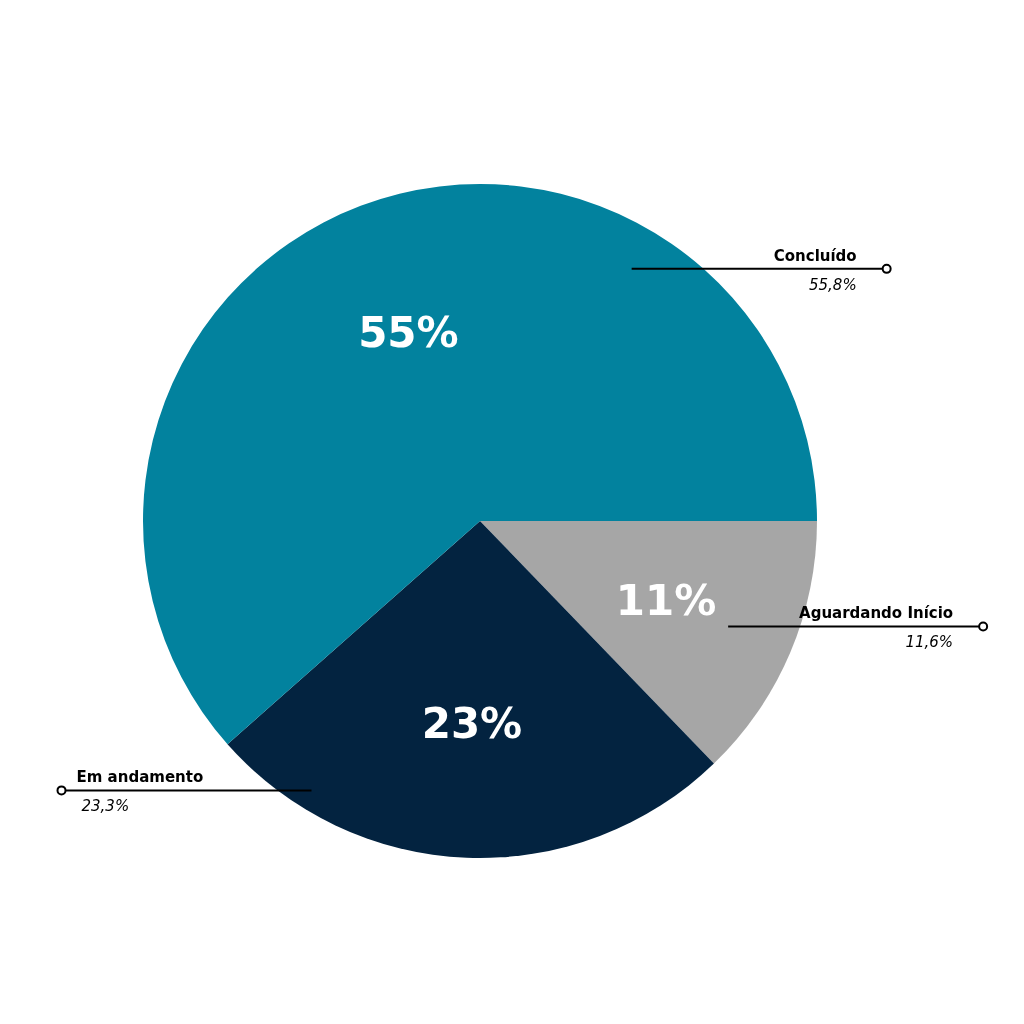 The width and height of the screenshot is (1024, 1024). Describe the element at coordinates (666, 600) in the screenshot. I see `text: 11%` at that location.